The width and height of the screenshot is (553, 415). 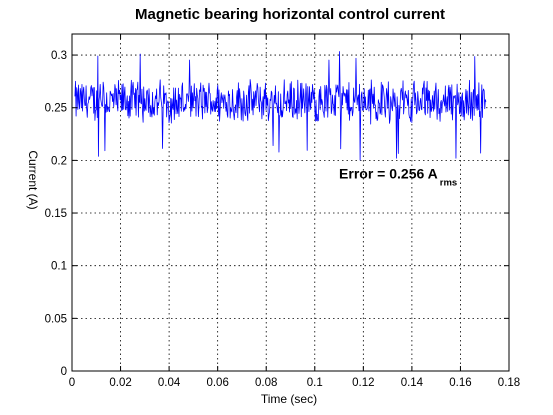 I want to click on y-tick-label: 0.1, so click(x=59, y=267).